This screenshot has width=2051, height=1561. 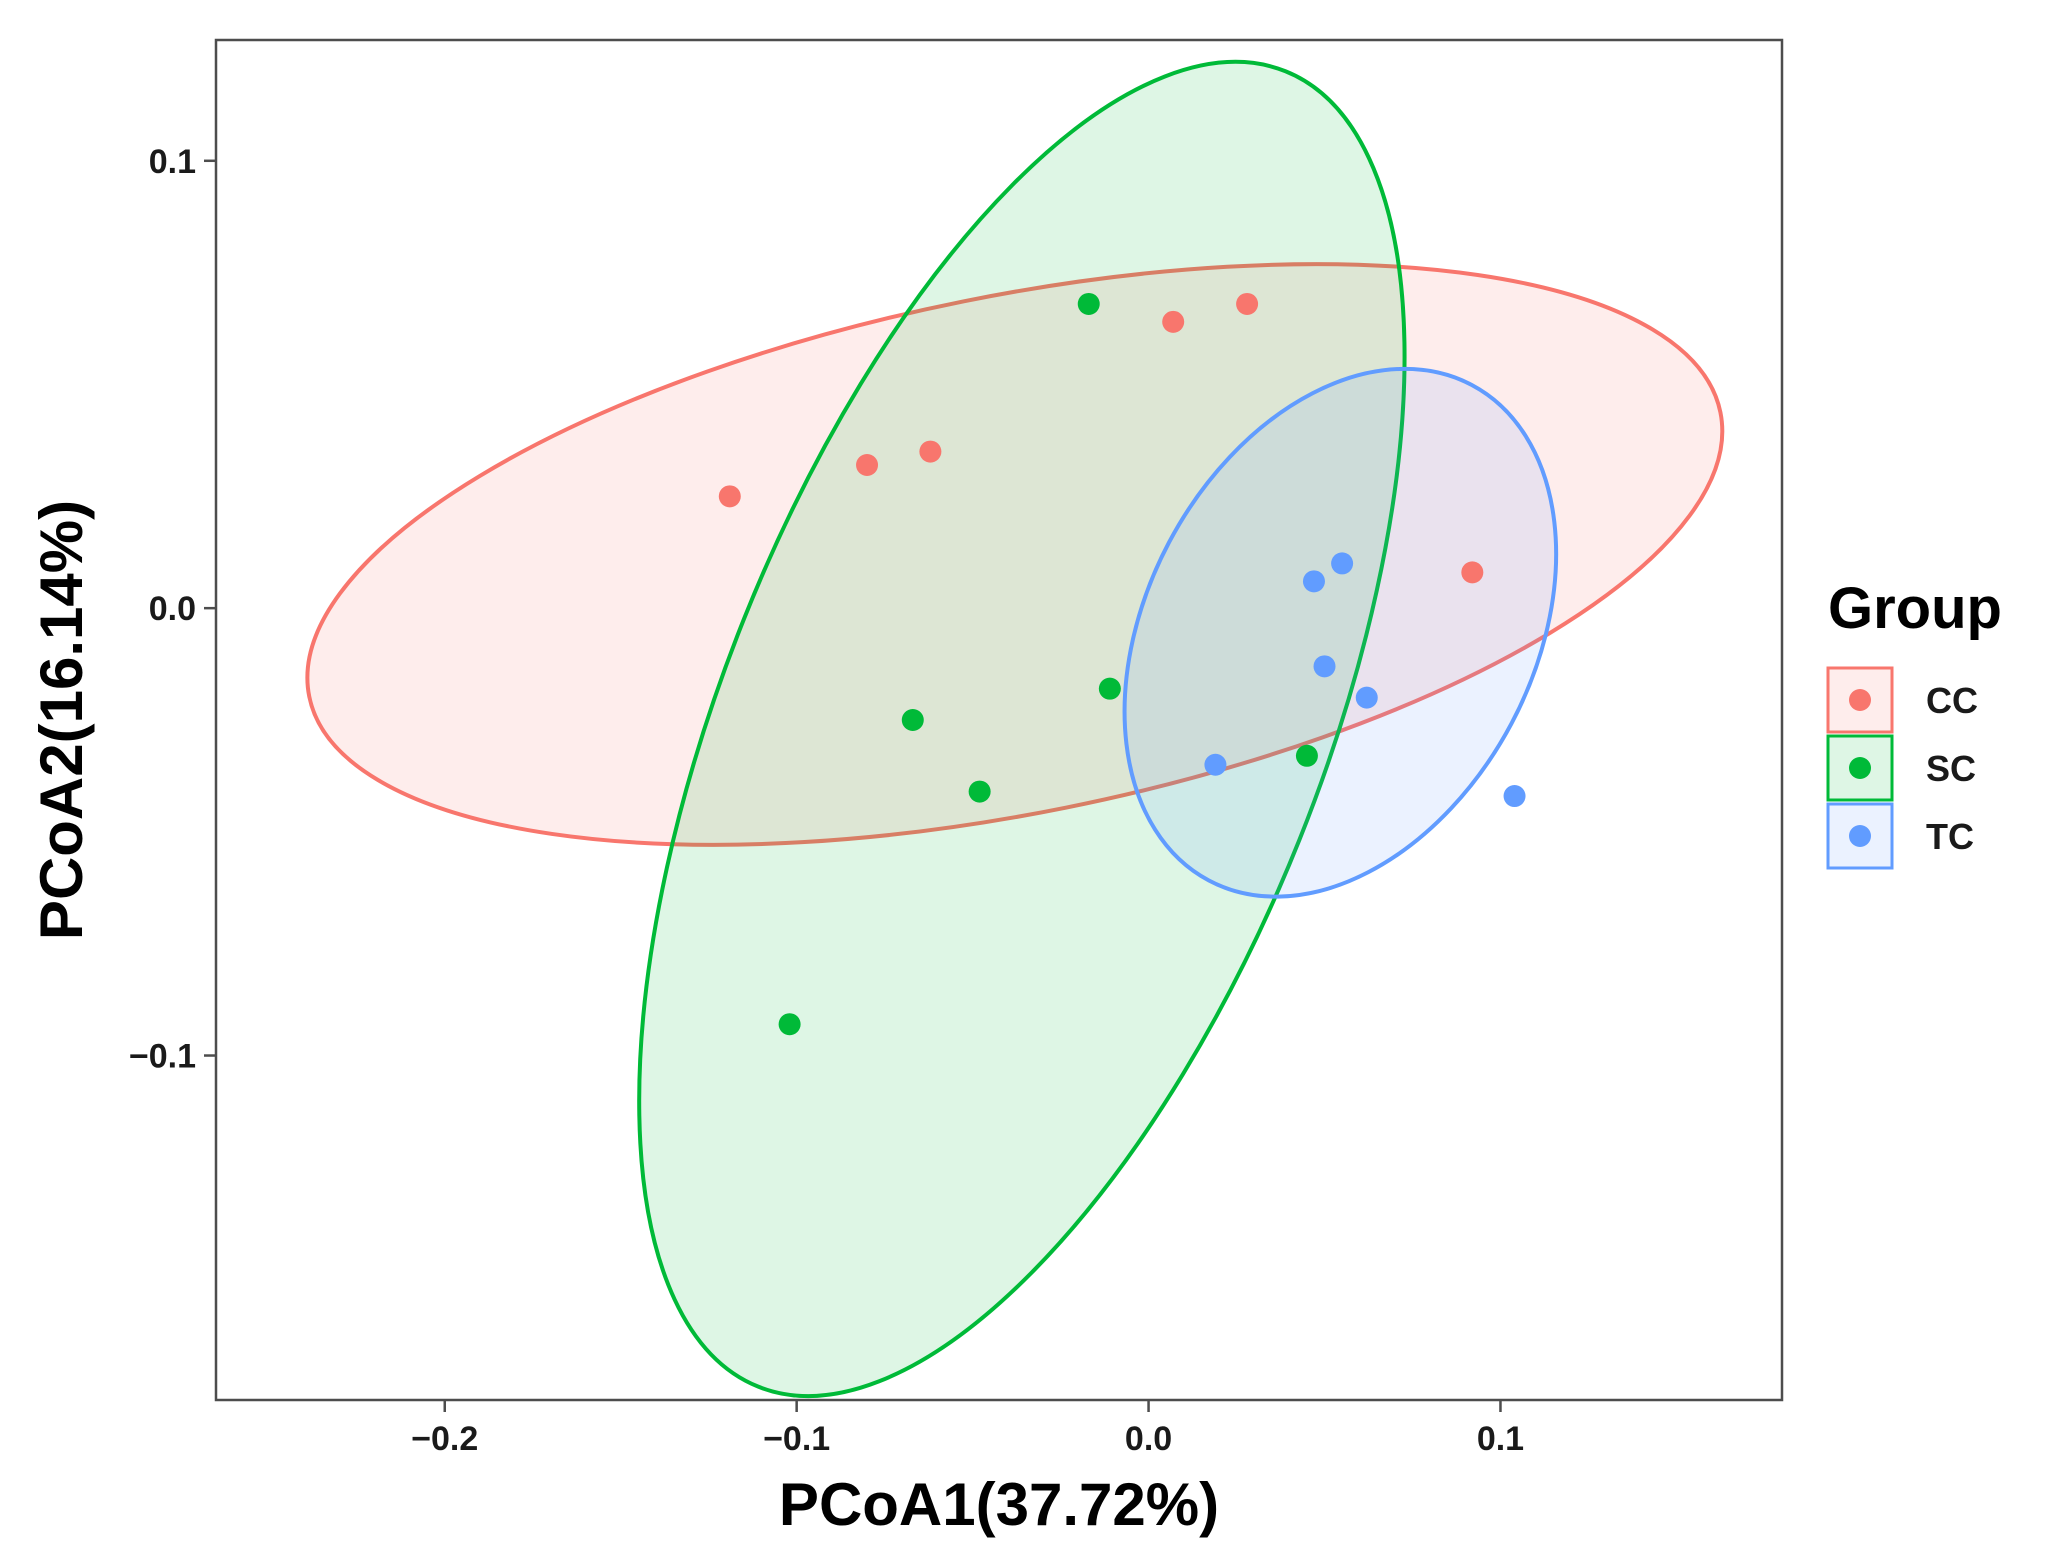 I want to click on x-tick-label: 0.0, so click(x=1148, y=1439).